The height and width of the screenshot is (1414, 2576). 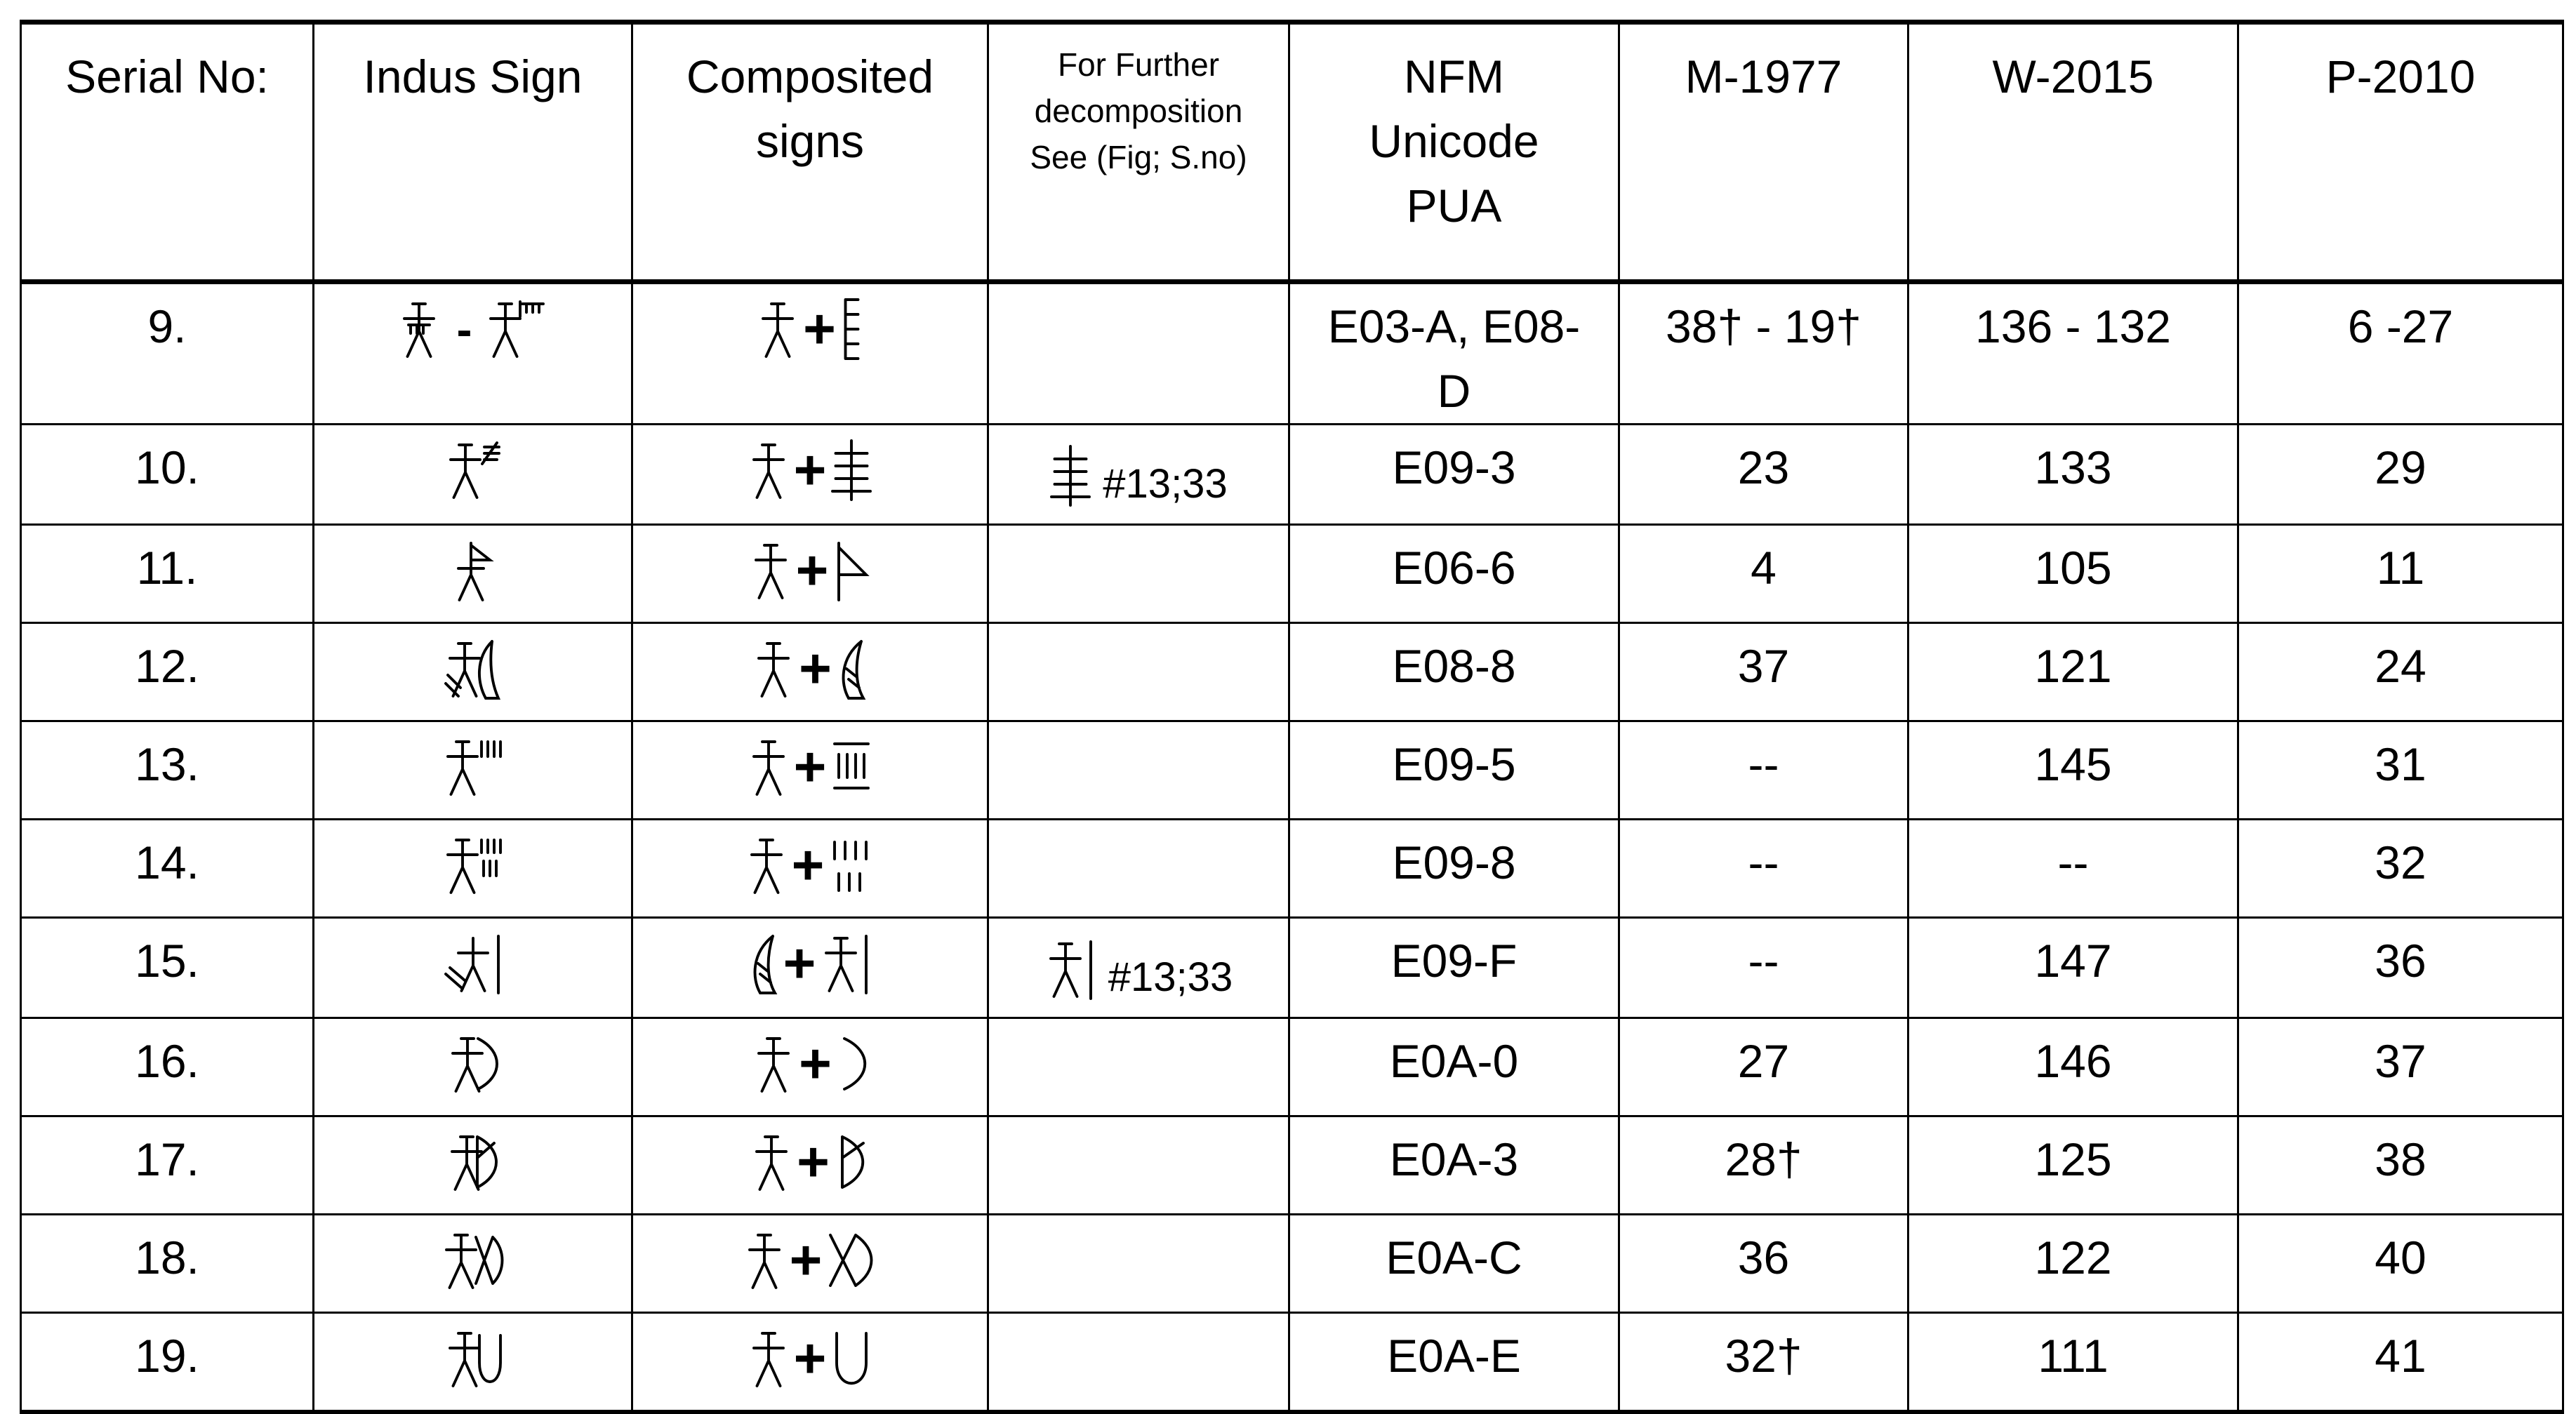 What do you see at coordinates (1764, 1263) in the screenshot?
I see `m1977-cell: 36` at bounding box center [1764, 1263].